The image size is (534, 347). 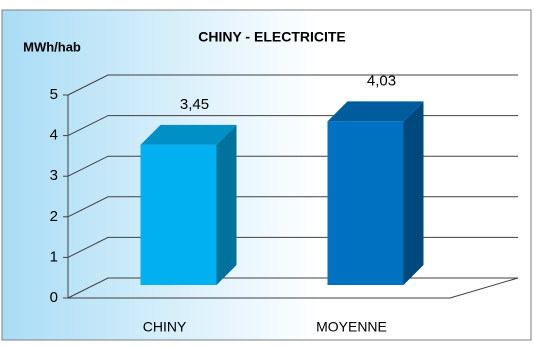 What do you see at coordinates (381, 80) in the screenshot?
I see `value-label: 4,03` at bounding box center [381, 80].